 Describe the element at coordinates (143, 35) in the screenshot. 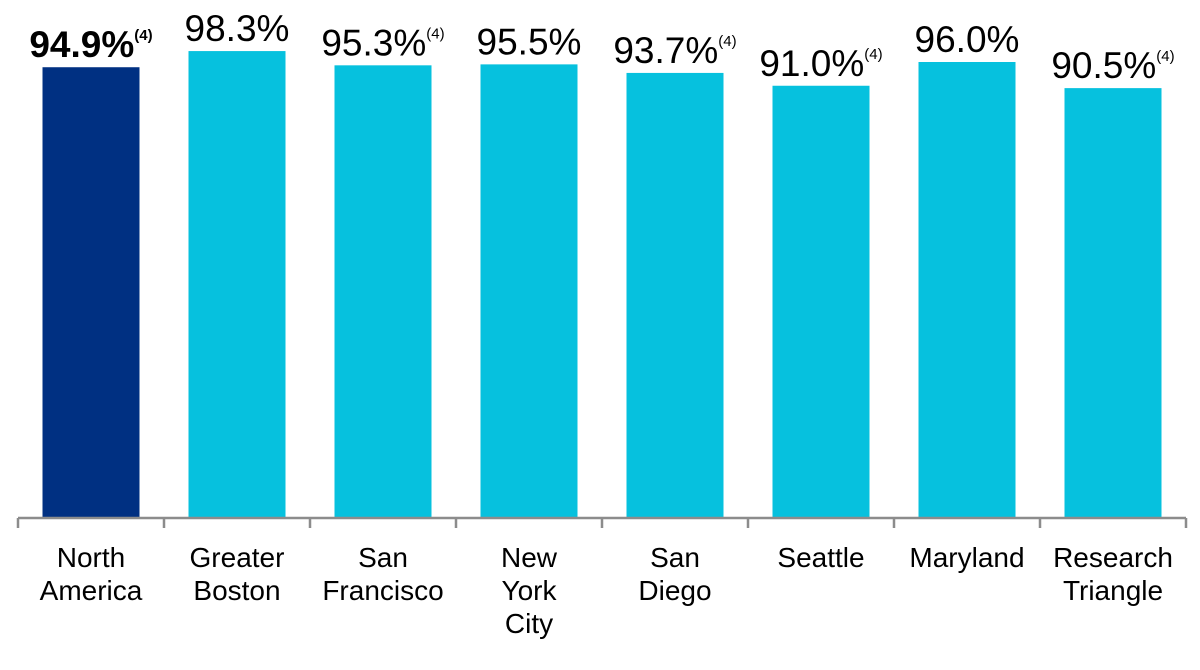

I see `footnote-marker-0: (4)` at that location.